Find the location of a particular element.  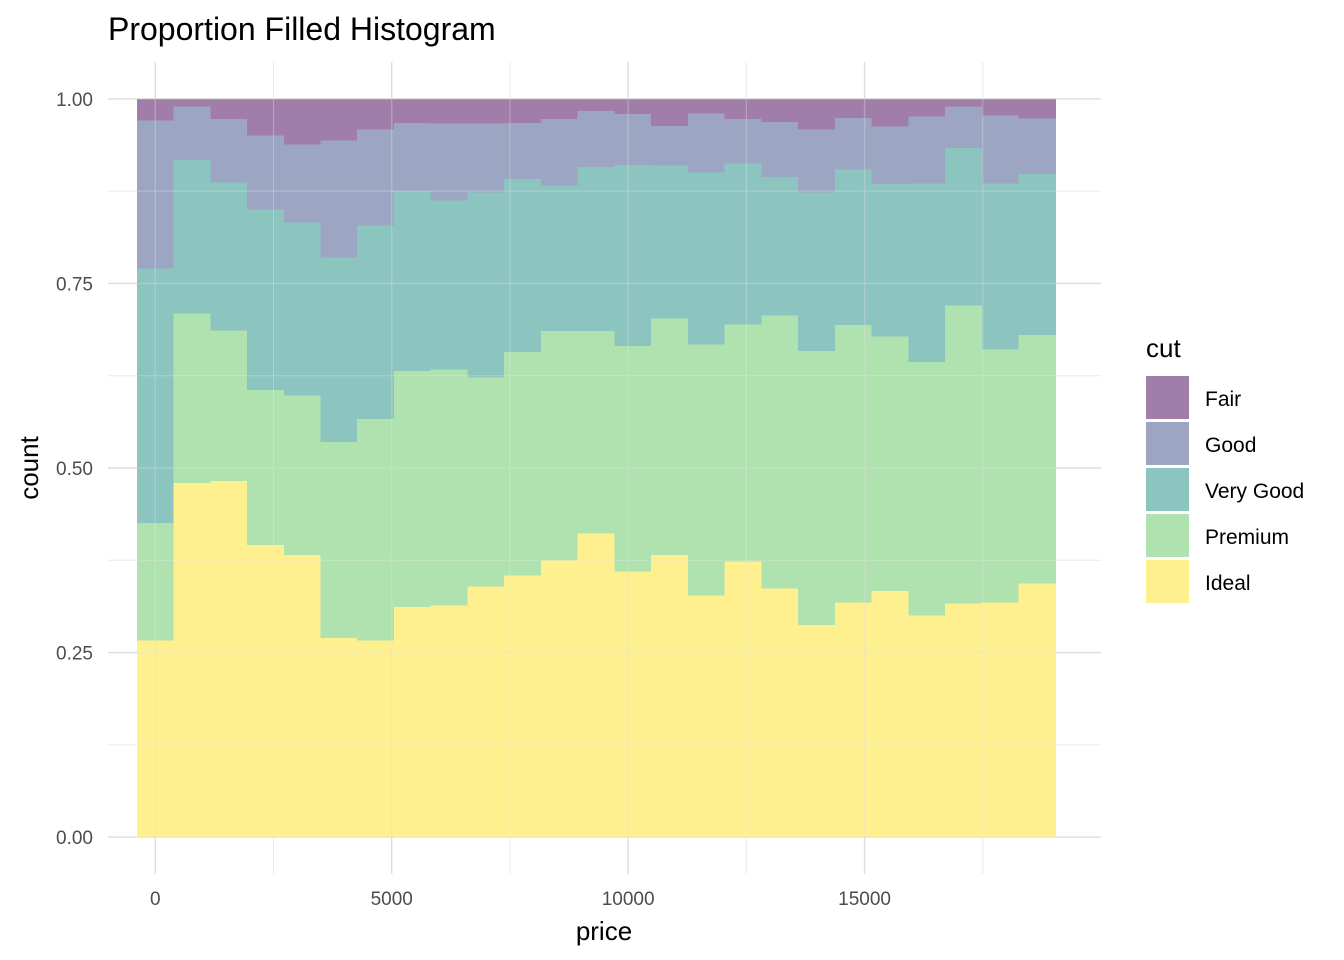

legend-label-good: Good is located at coordinates (1230, 445).